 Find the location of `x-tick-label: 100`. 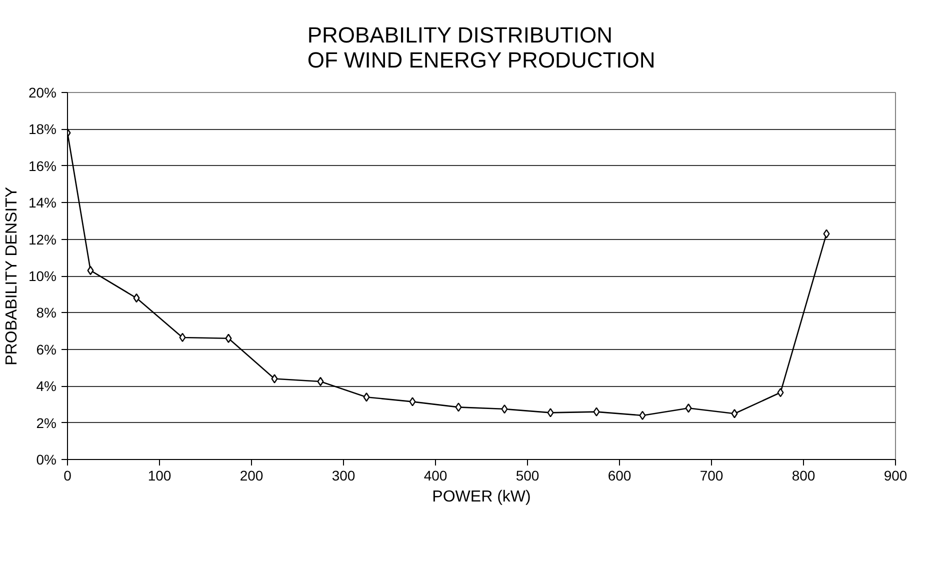

x-tick-label: 100 is located at coordinates (160, 476).